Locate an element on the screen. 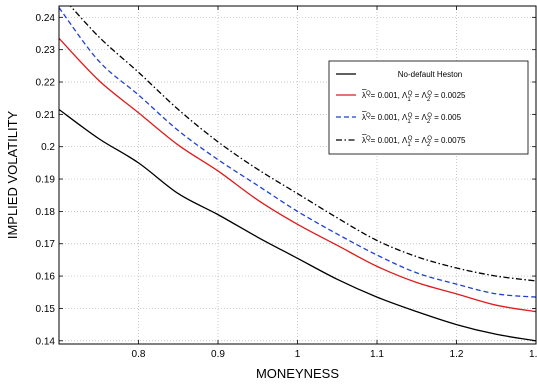 This screenshot has height=385, width=537. y-axis-title: IMPLIED VOLATILITY is located at coordinates (12, 175).